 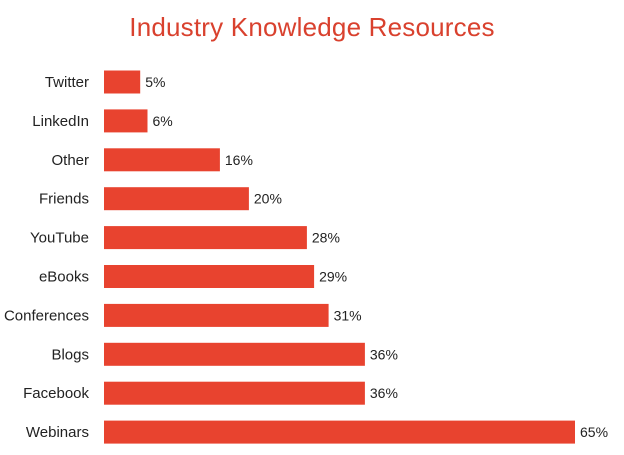 What do you see at coordinates (326, 238) in the screenshot?
I see `value-label: 28%` at bounding box center [326, 238].